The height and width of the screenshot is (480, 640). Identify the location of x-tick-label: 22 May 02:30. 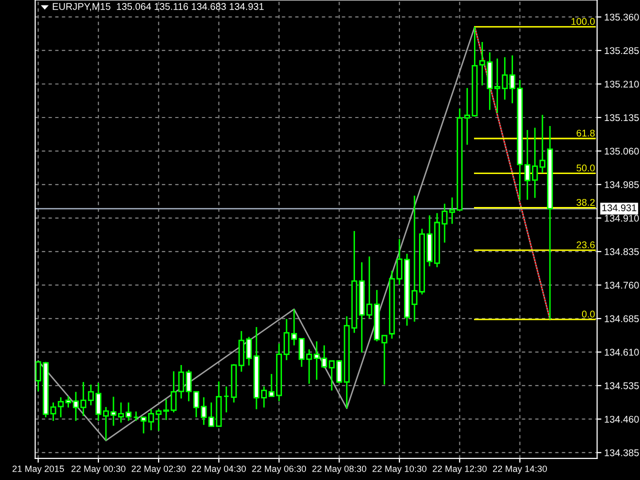
(159, 470).